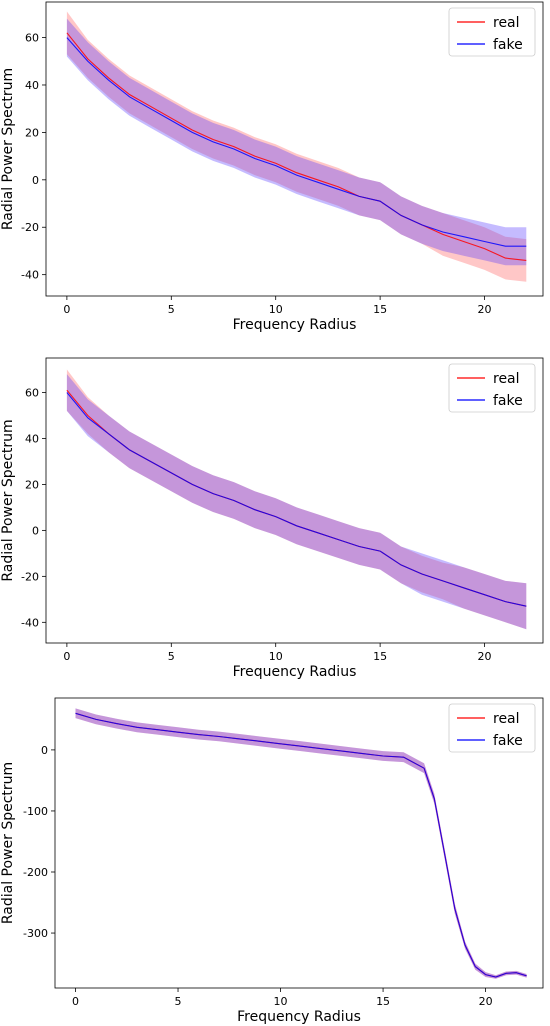 This screenshot has height=1026, width=550. What do you see at coordinates (35, 933) in the screenshot?
I see `y-tick-label: -300` at bounding box center [35, 933].